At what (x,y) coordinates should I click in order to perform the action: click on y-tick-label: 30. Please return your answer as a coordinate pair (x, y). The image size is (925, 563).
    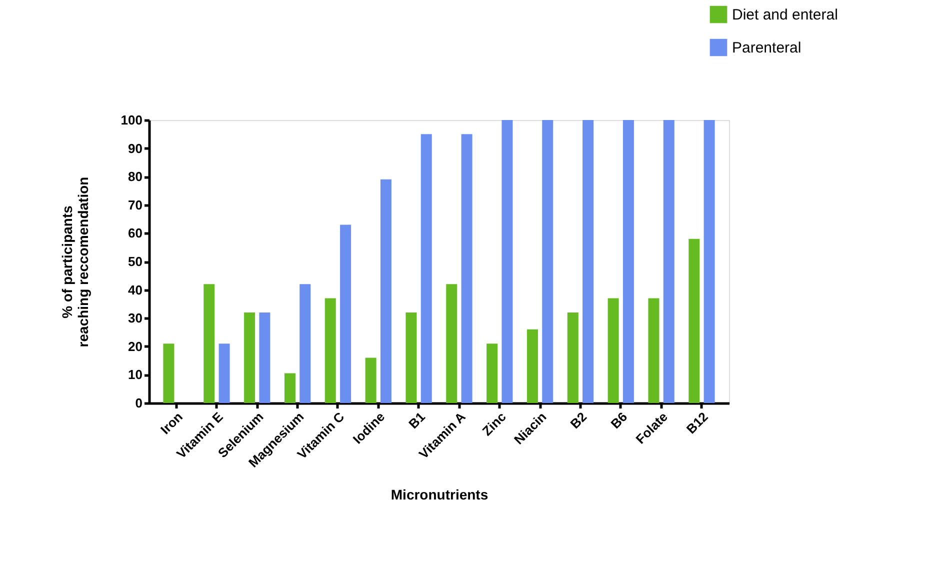
    Looking at the image, I should click on (135, 318).